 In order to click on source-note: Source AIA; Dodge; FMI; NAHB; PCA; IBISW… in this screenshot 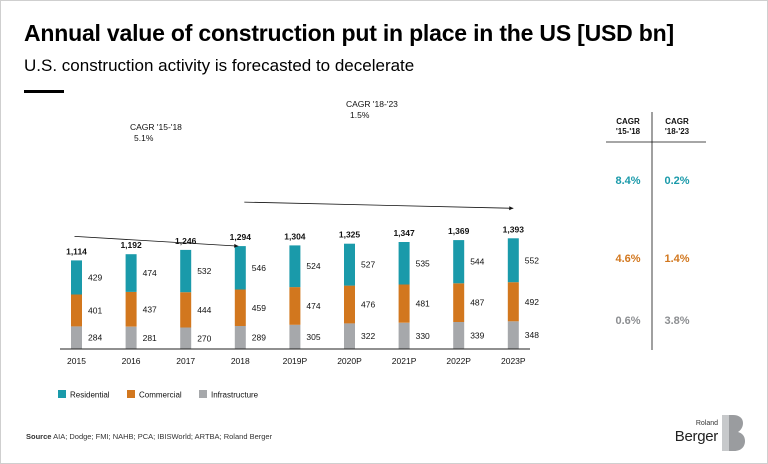, I will do `click(149, 436)`.